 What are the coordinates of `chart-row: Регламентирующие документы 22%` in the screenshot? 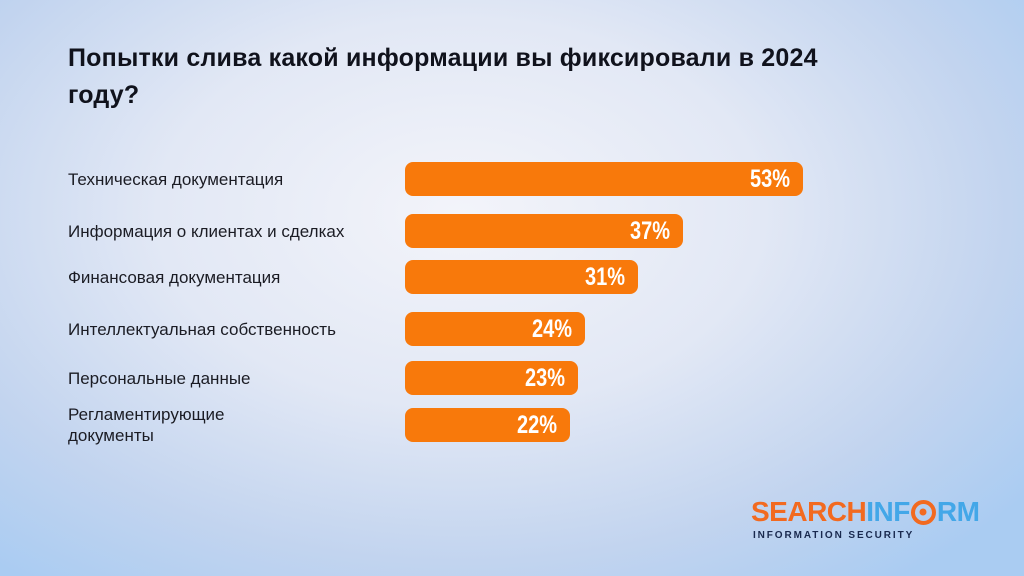 It's located at (546, 425).